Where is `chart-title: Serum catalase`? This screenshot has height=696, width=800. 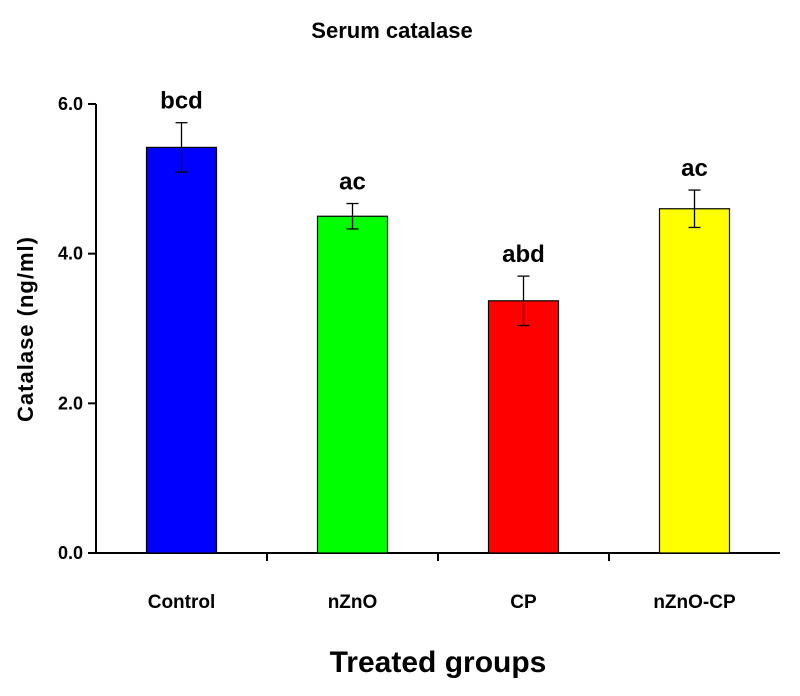 chart-title: Serum catalase is located at coordinates (391, 30).